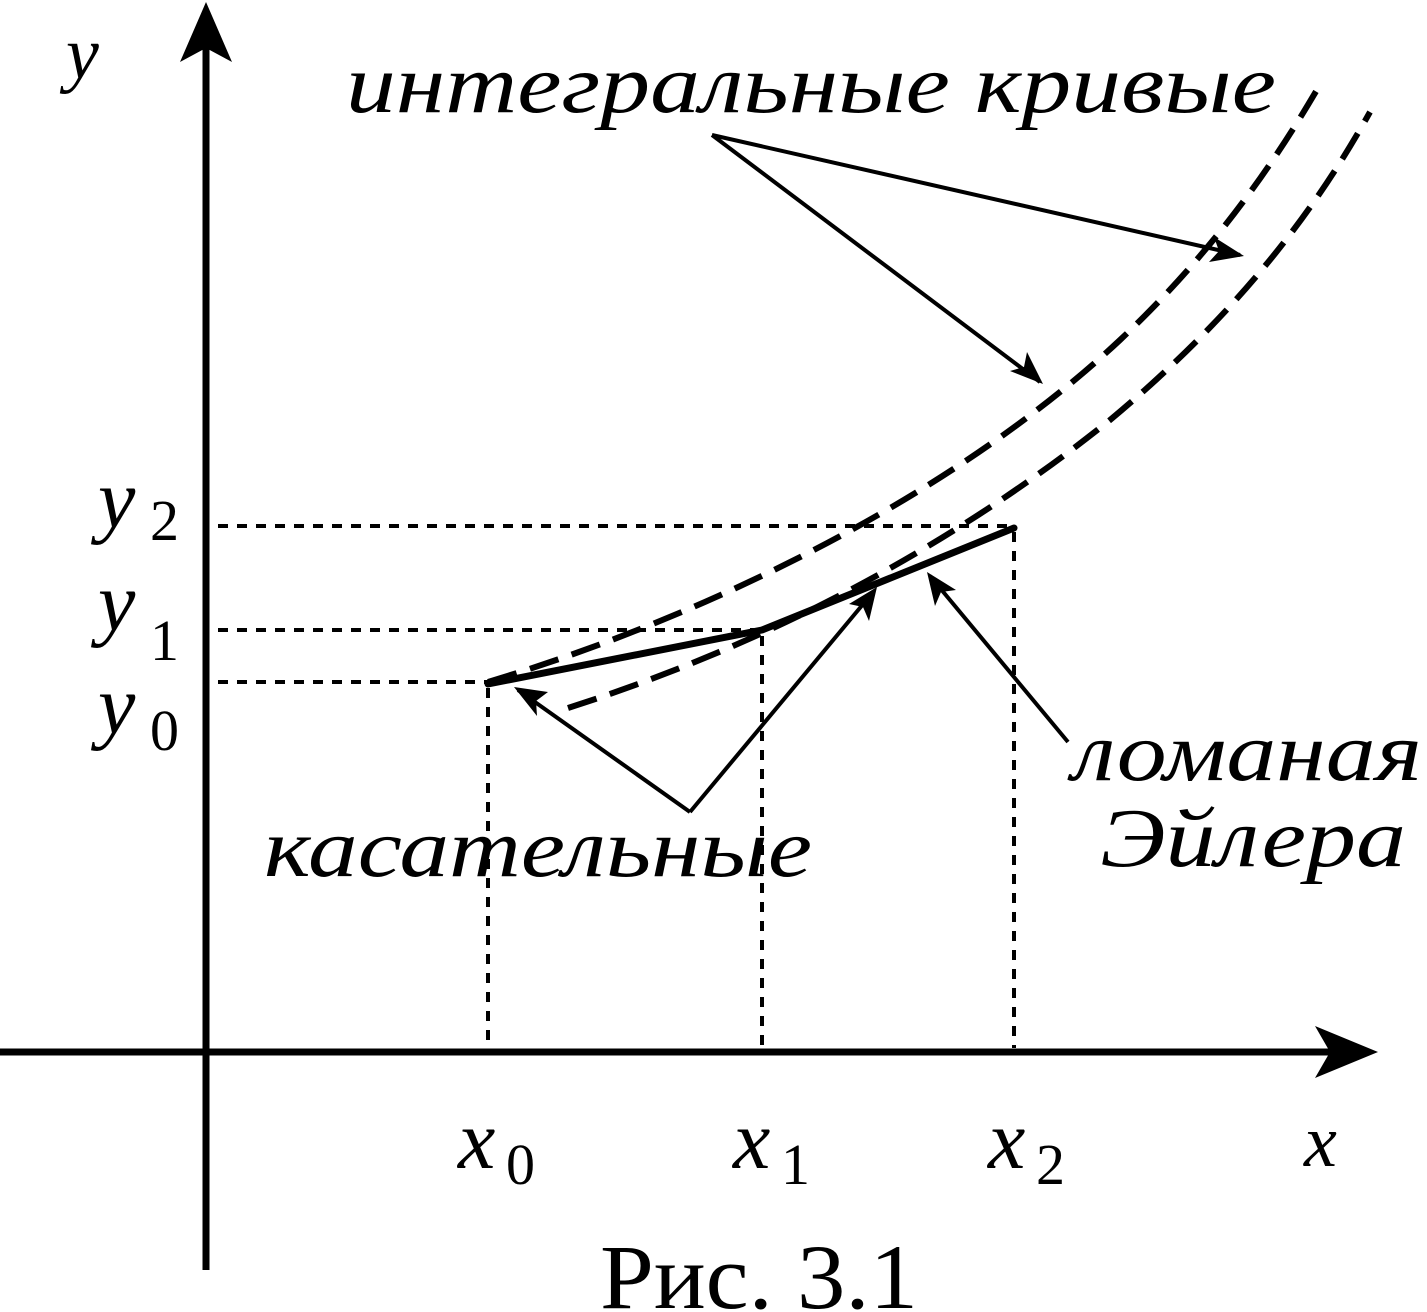 The width and height of the screenshot is (1427, 1312). Describe the element at coordinates (164, 730) in the screenshot. I see `y0-sub: 0` at that location.